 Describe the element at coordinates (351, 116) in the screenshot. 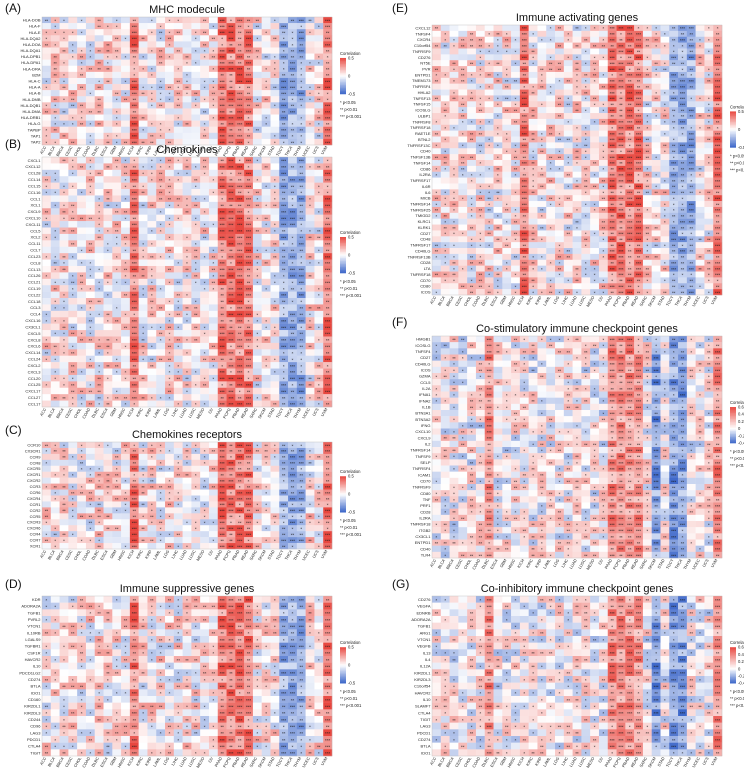

I see `significance-legend: *** p<0.001` at that location.